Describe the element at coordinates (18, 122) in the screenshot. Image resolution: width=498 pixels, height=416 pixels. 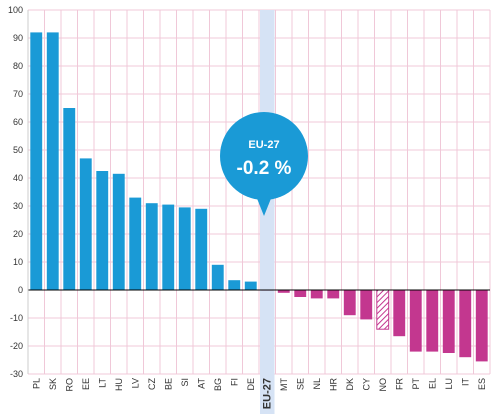
I see `y-tick-label: 60` at that location.